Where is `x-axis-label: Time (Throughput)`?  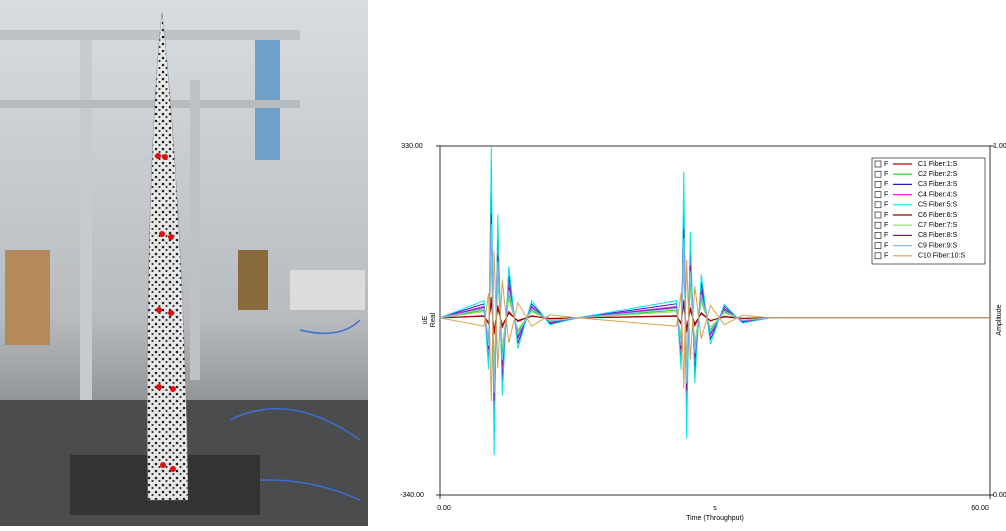
x-axis-label: Time (Throughput) is located at coordinates (715, 518).